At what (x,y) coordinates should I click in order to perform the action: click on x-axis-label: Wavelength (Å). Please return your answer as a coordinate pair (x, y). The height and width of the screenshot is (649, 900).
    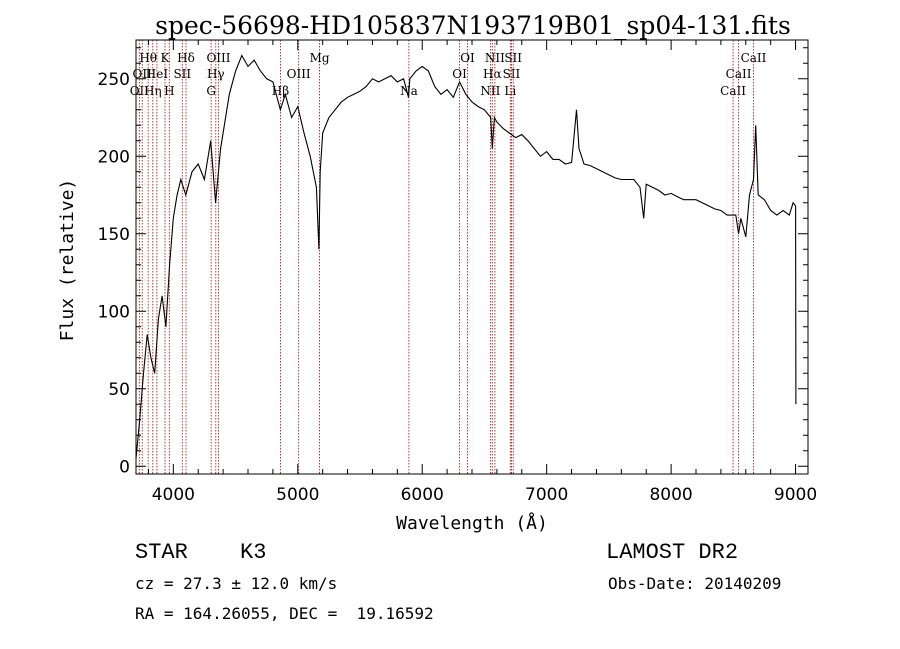
    Looking at the image, I should click on (472, 523).